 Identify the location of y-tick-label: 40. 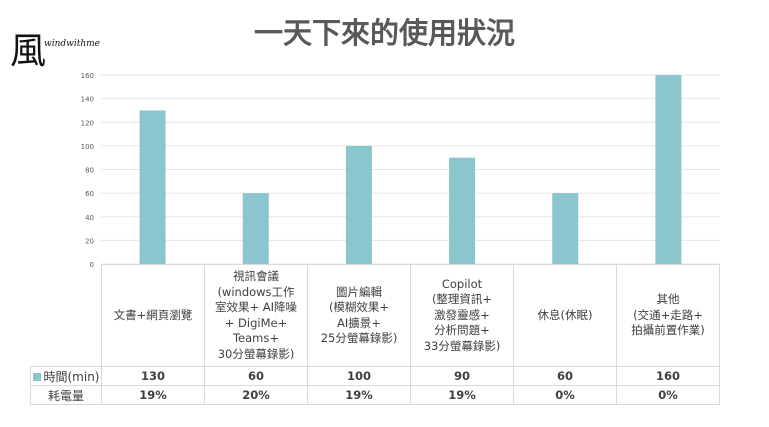
(89, 218).